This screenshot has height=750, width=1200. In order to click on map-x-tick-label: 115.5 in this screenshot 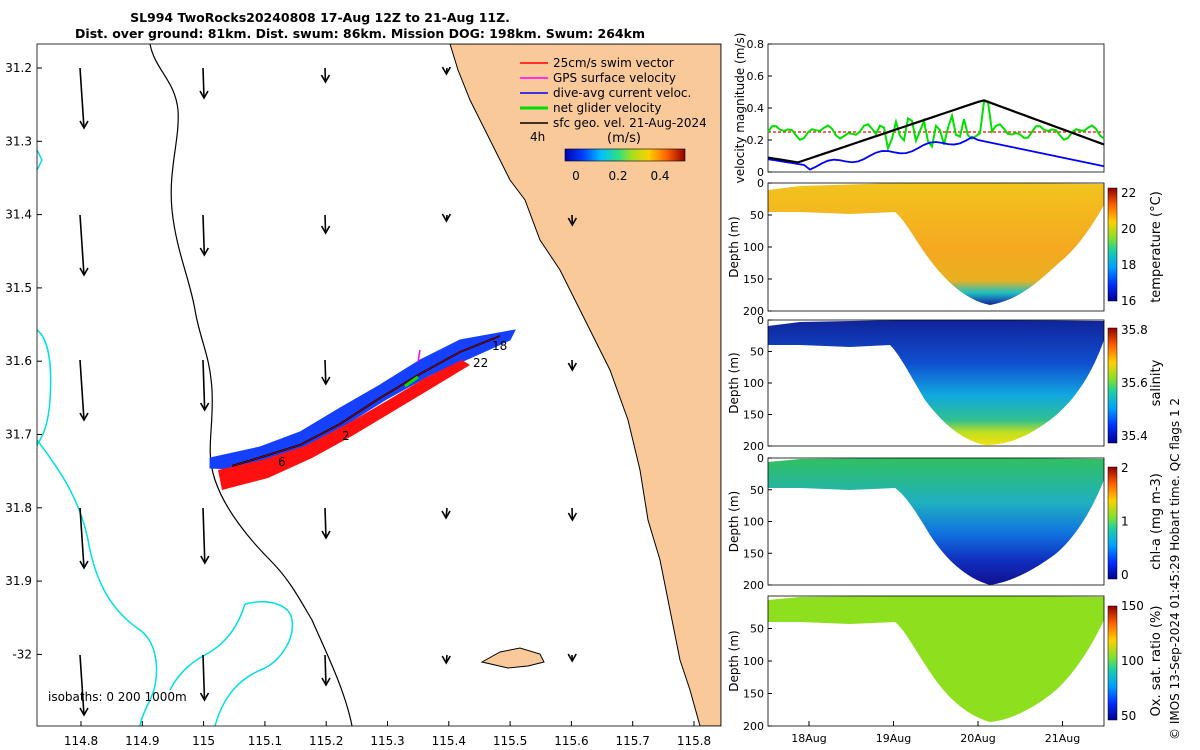, I will do `click(510, 741)`.